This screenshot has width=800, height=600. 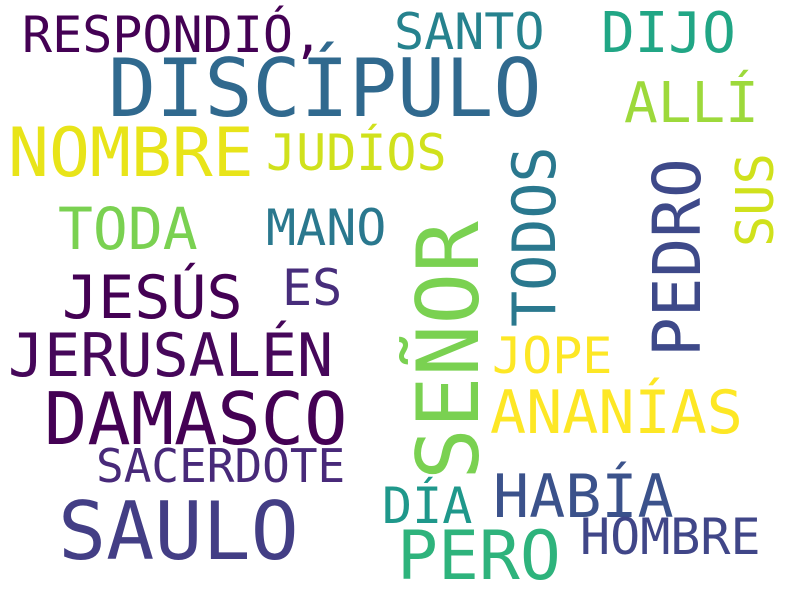 What do you see at coordinates (326, 228) in the screenshot?
I see `word-mano: MANO` at bounding box center [326, 228].